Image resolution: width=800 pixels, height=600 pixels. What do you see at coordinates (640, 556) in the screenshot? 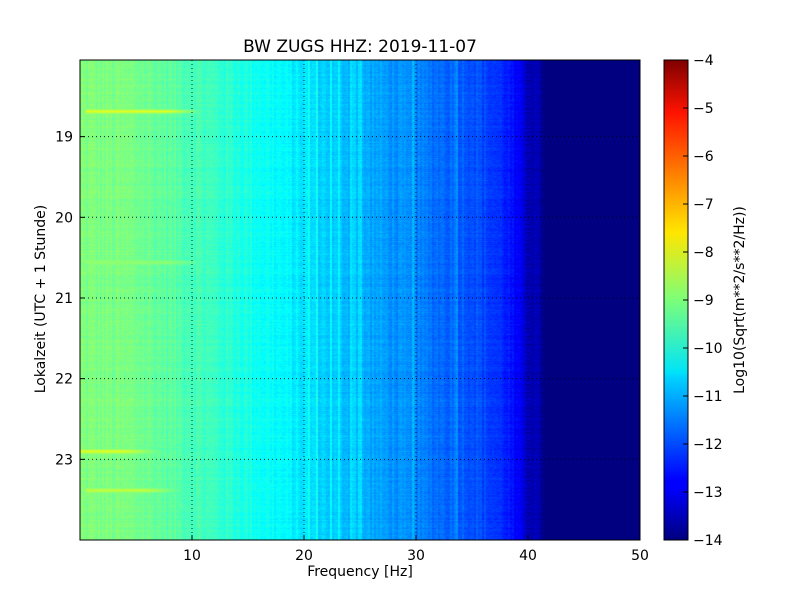
I see `x-tick-label: 50` at bounding box center [640, 556].